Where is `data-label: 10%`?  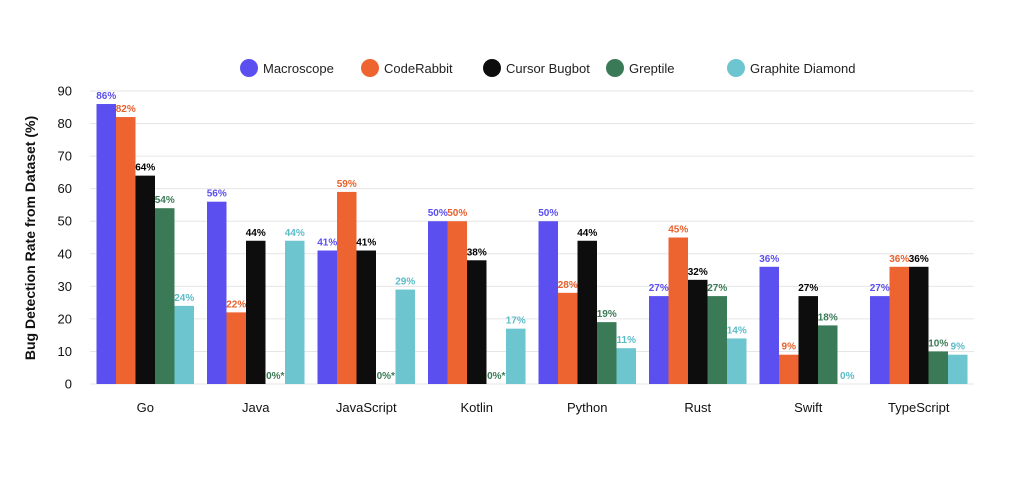 data-label: 10% is located at coordinates (938, 343).